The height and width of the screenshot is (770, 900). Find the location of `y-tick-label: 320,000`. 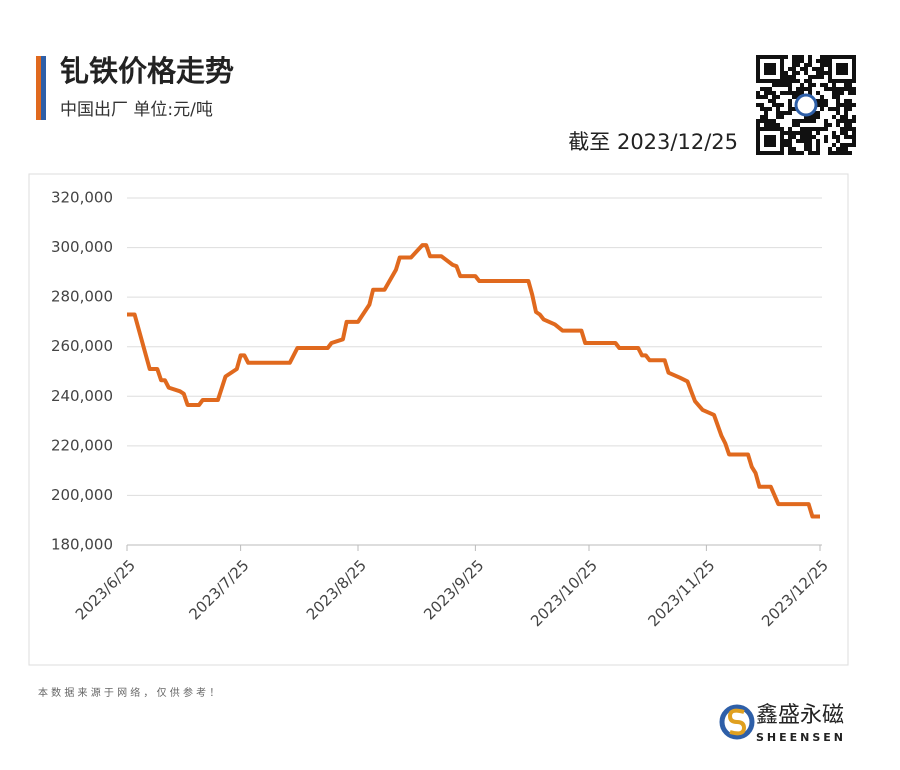

y-tick-label: 320,000 is located at coordinates (82, 198).